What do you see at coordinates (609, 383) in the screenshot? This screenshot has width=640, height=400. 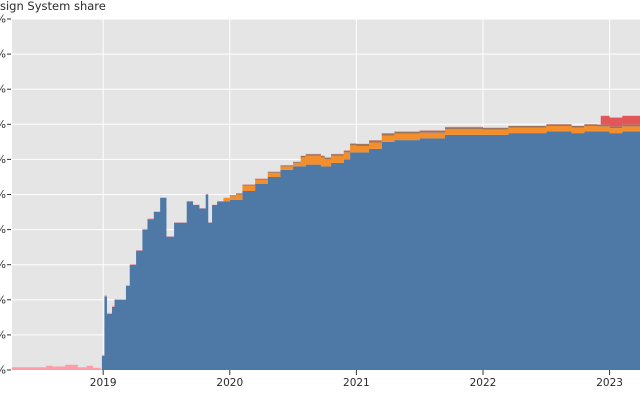 I see `x-tick-label: 2023` at bounding box center [609, 383].